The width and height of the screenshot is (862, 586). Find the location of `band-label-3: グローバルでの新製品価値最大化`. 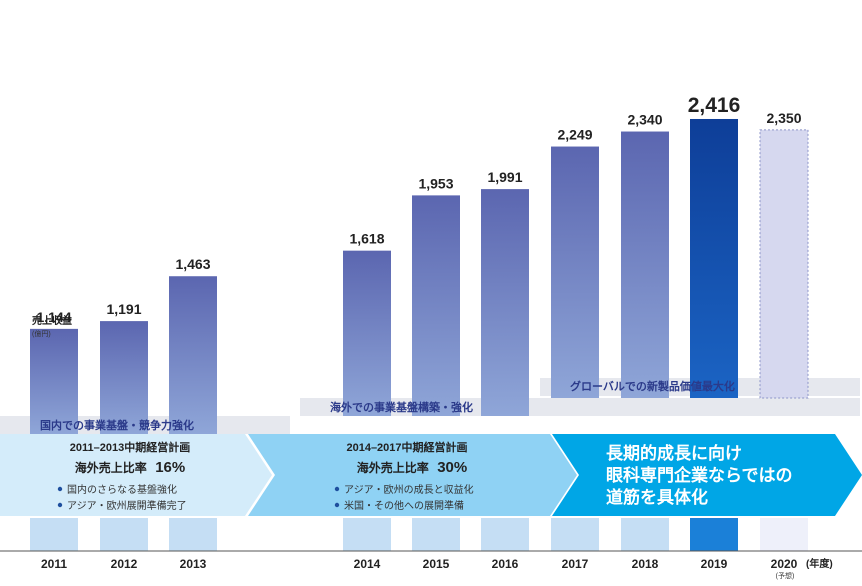

band-label-3: グローバルでの新製品価値最大化 is located at coordinates (652, 386).